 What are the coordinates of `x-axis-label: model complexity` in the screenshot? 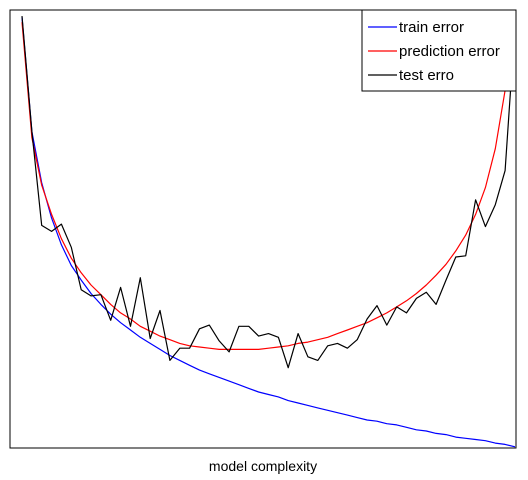 It's located at (263, 466).